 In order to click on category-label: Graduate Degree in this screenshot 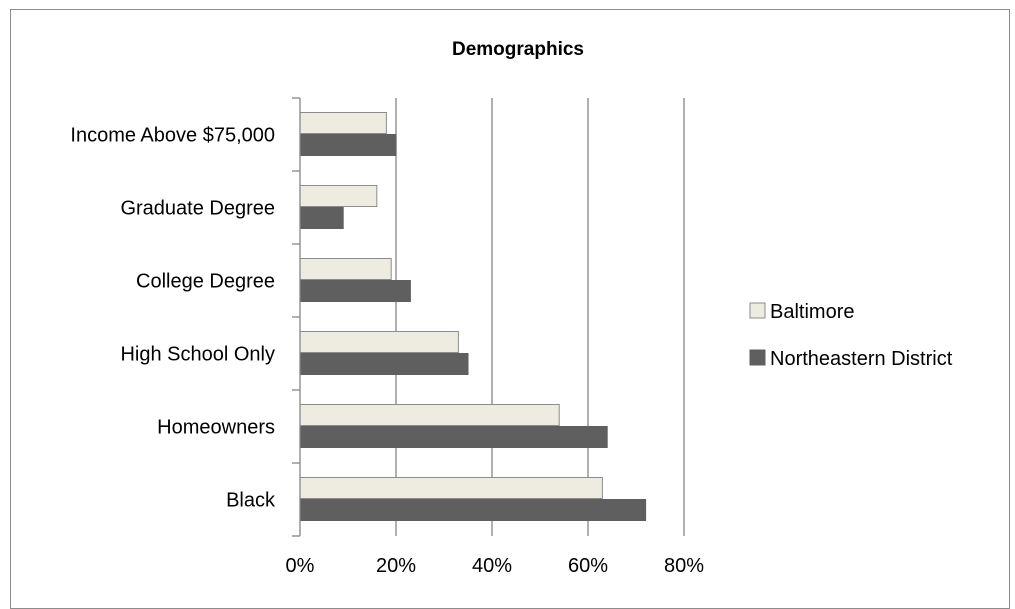, I will do `click(197, 209)`.